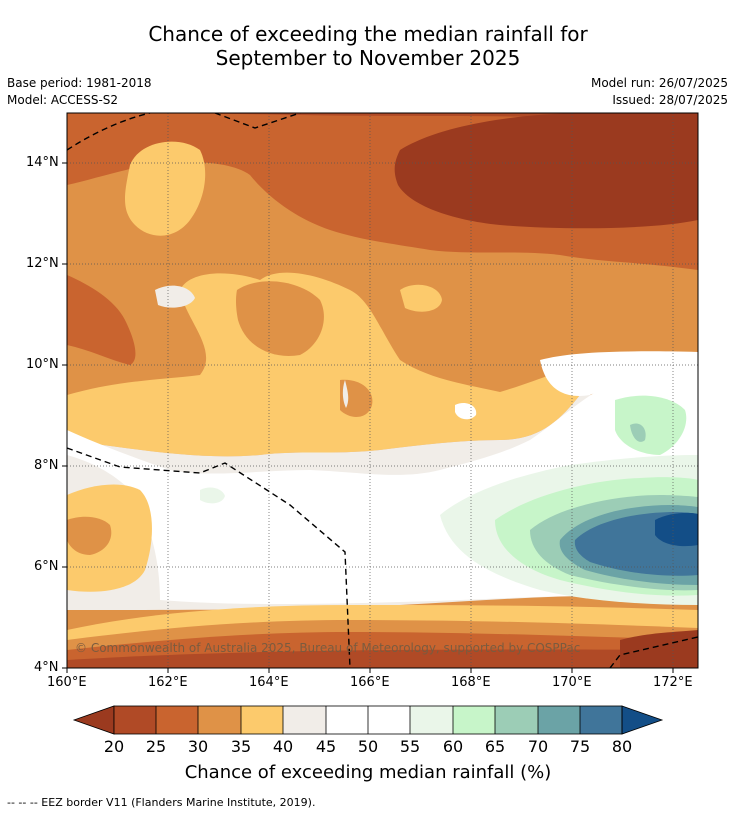 This screenshot has height=816, width=736. Describe the element at coordinates (42, 263) in the screenshot. I see `lat-label: 12°N` at that location.